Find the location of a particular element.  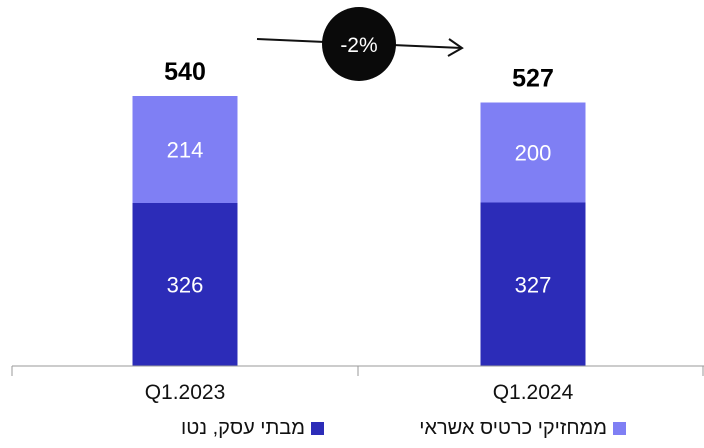

totals-layer: 540 527 is located at coordinates (359, 75).